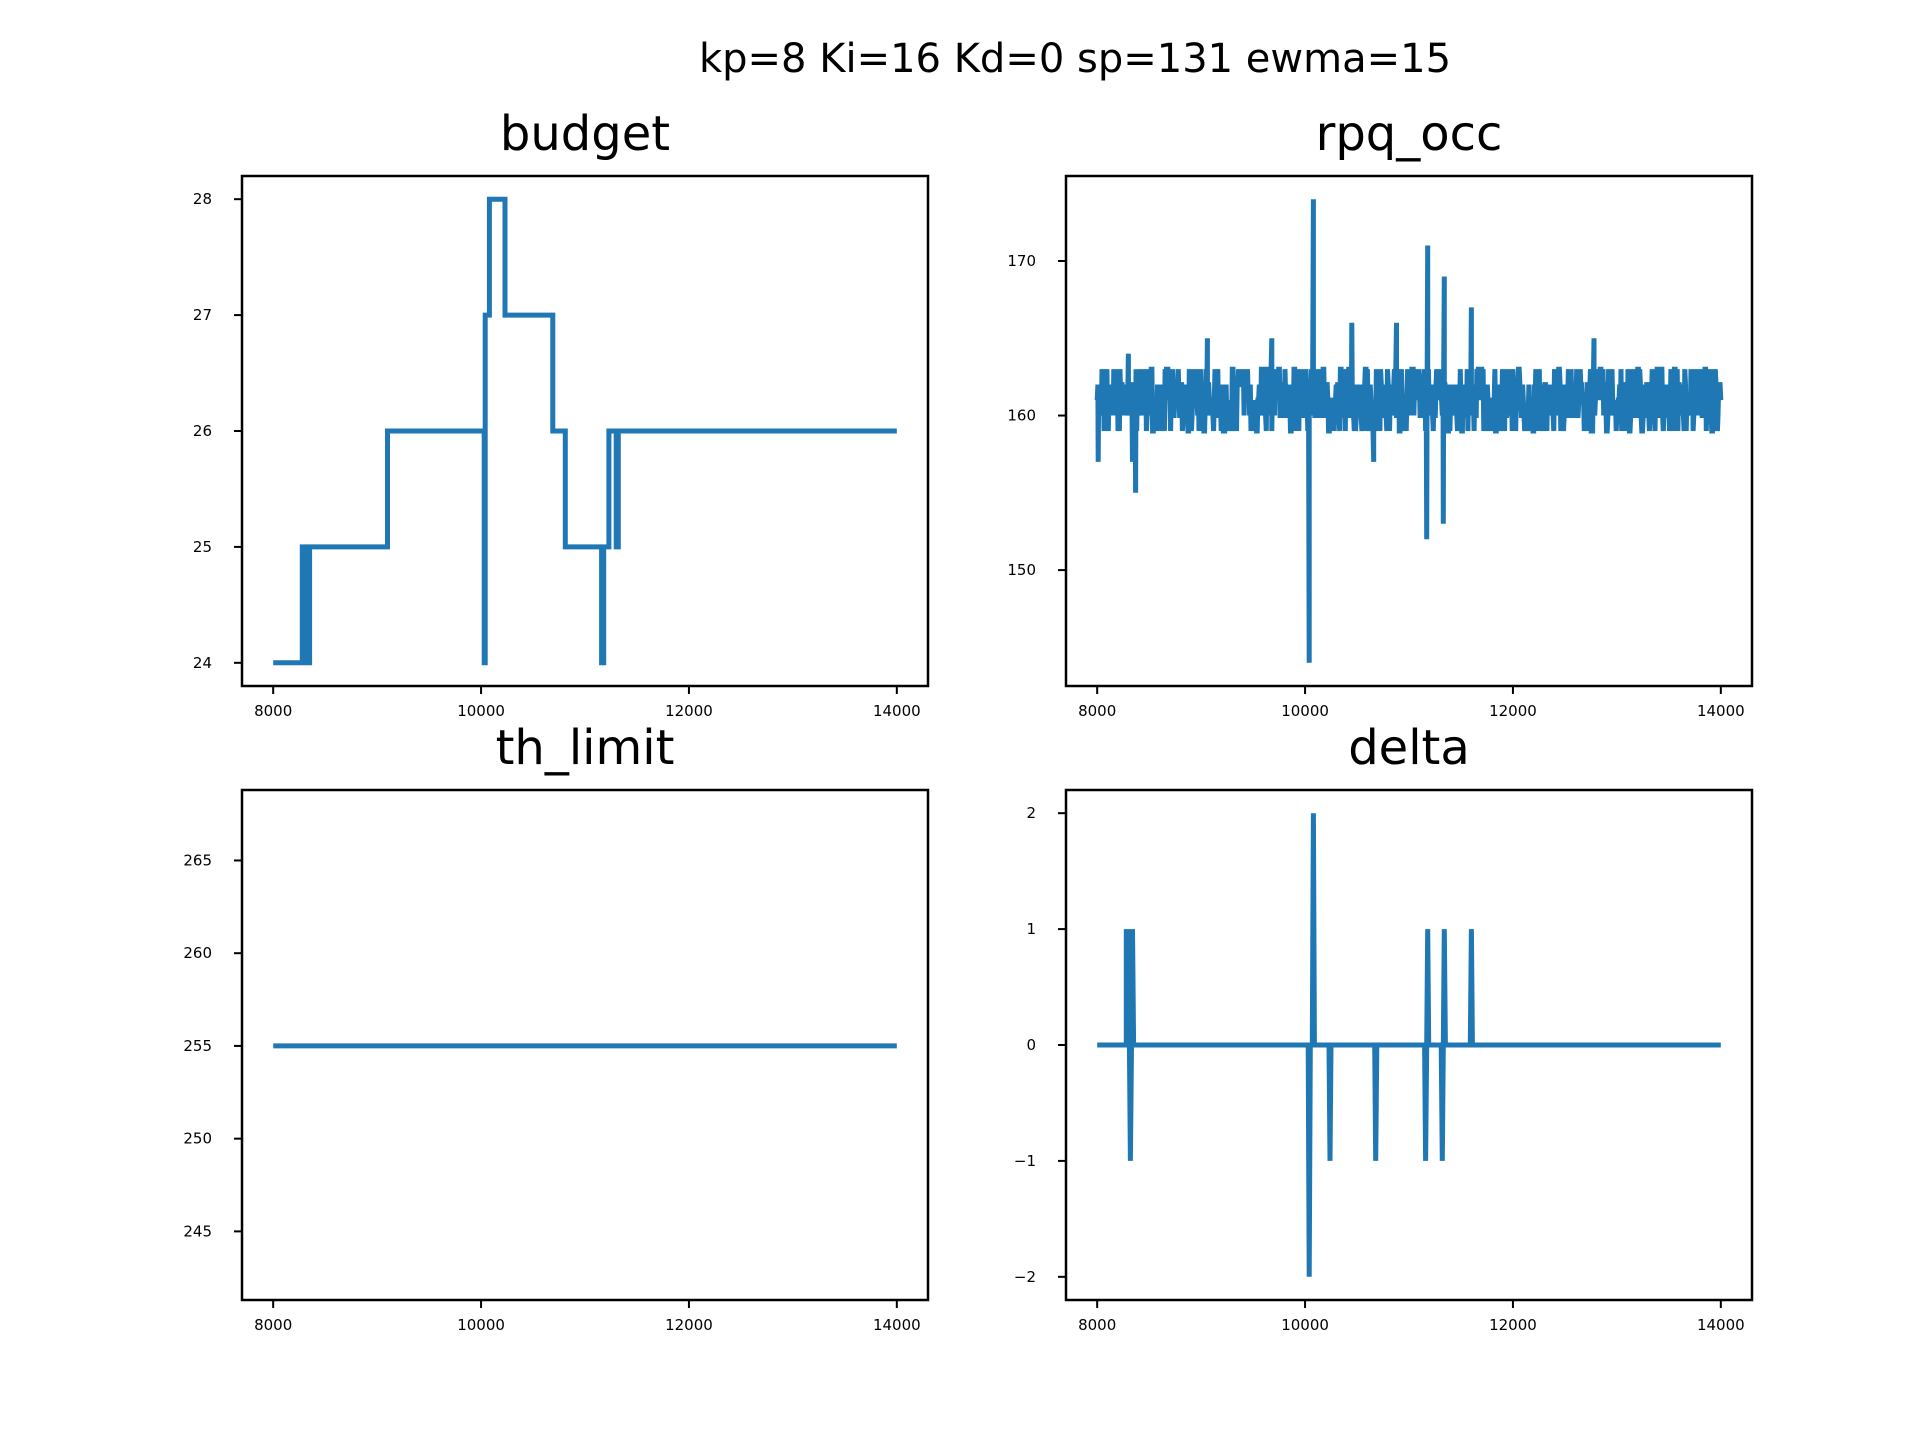  I want to click on x-tick-label-rpq-occ: 8000, so click(1097, 711).